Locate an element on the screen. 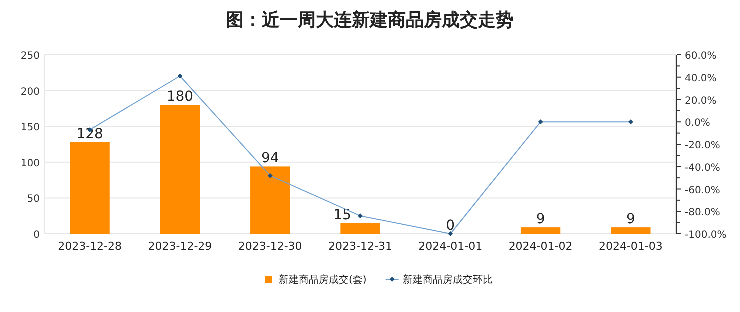  legend-label: 新建商品房成交环比 is located at coordinates (447, 280).